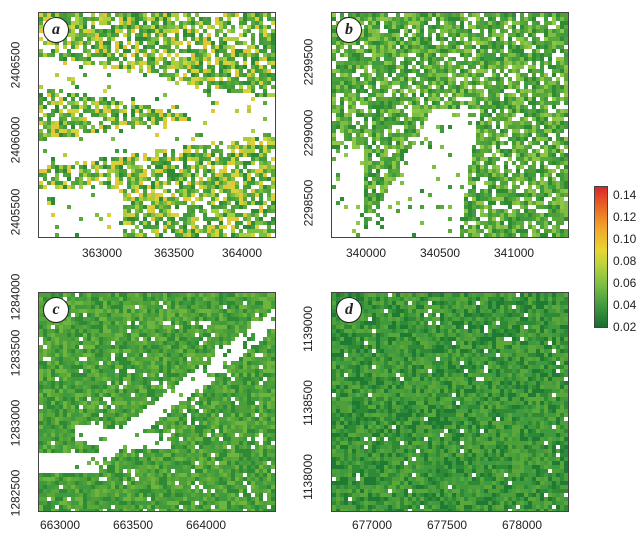  Describe the element at coordinates (522, 525) in the screenshot. I see `x-tick-label: 678000` at that location.